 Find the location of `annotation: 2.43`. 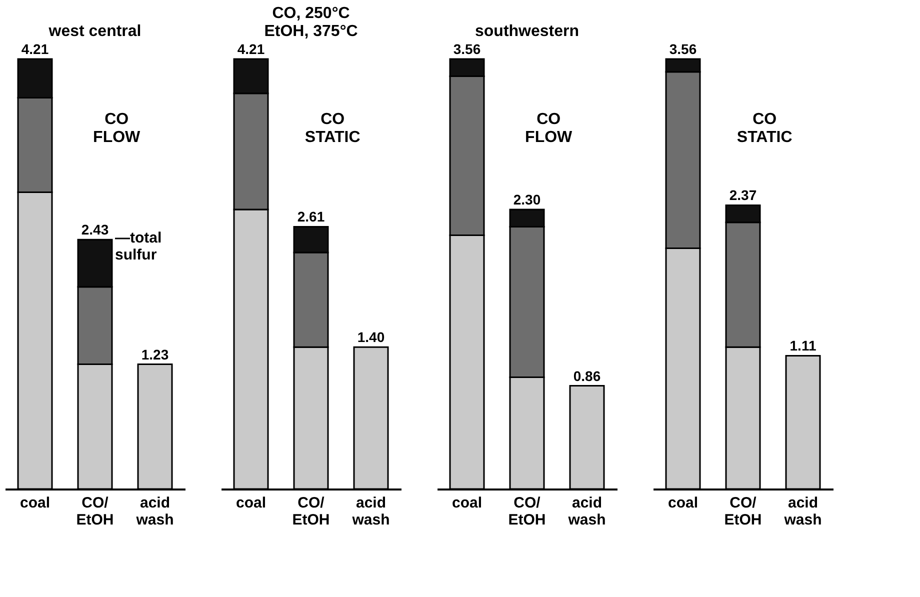

annotation: 2.43 is located at coordinates (95, 230).